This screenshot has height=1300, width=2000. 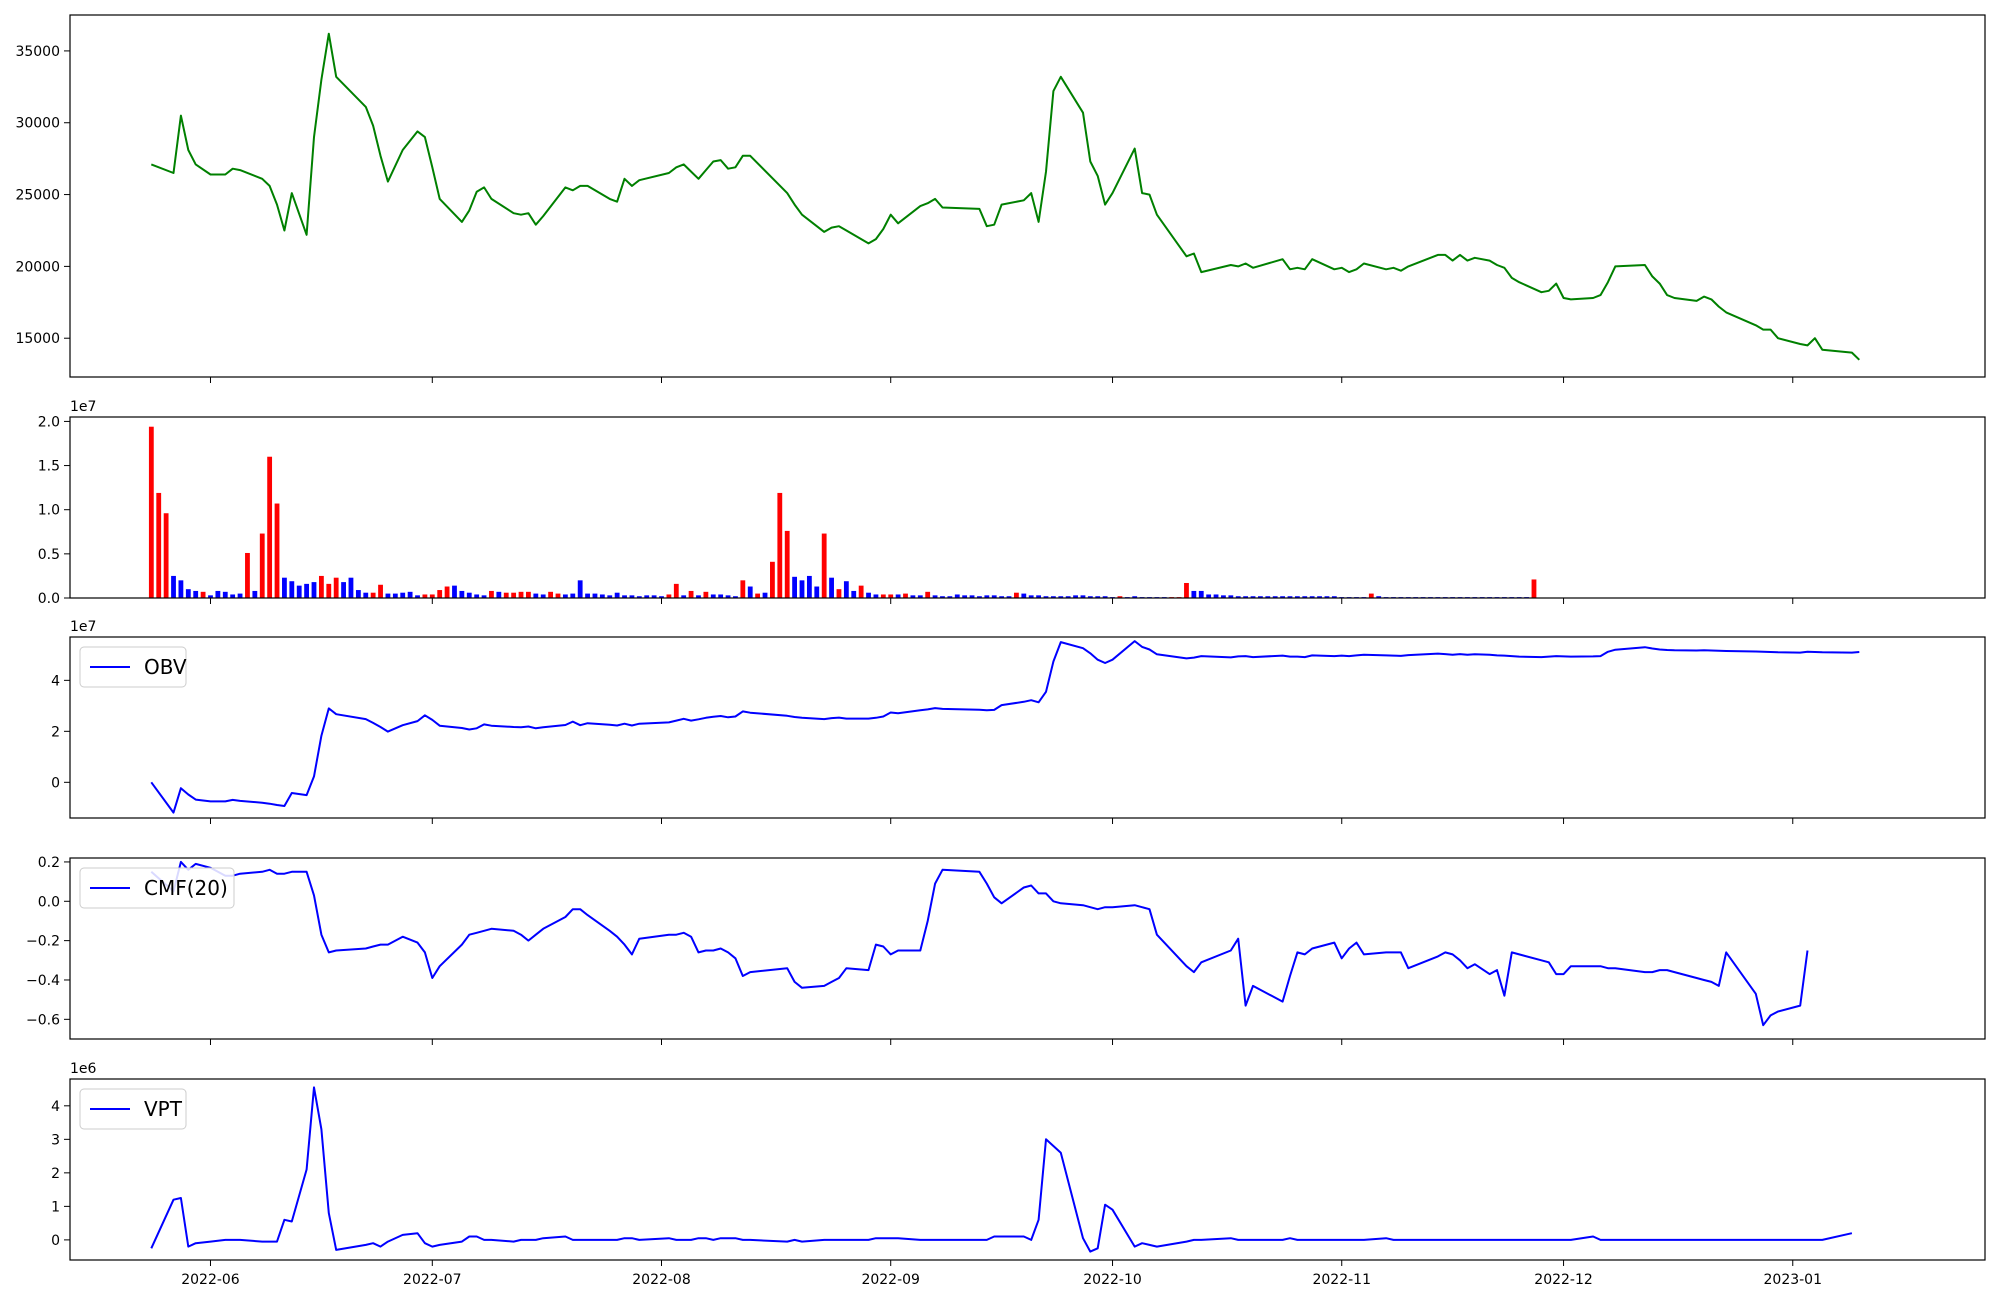 I want to click on cmf-legend-box, so click(x=157, y=888).